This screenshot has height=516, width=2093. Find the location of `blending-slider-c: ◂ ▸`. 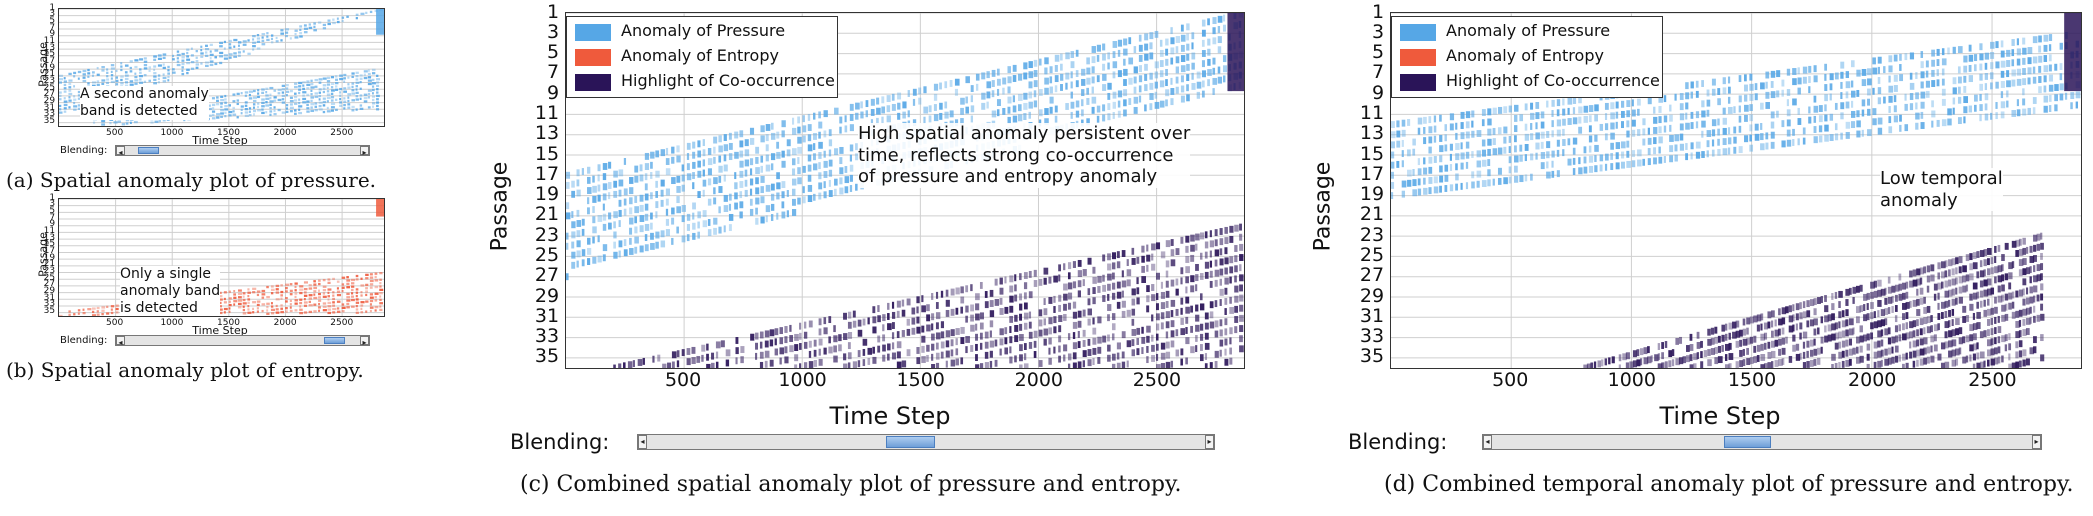

blending-slider-c: ◂ ▸ is located at coordinates (926, 442).